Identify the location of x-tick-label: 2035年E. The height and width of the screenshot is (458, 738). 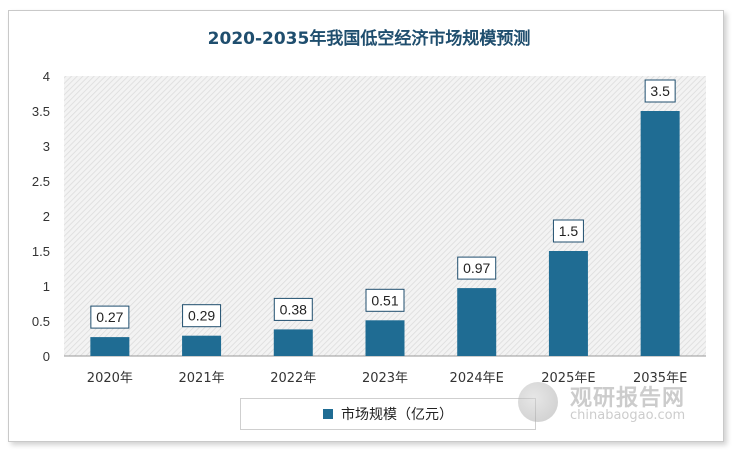
(660, 378).